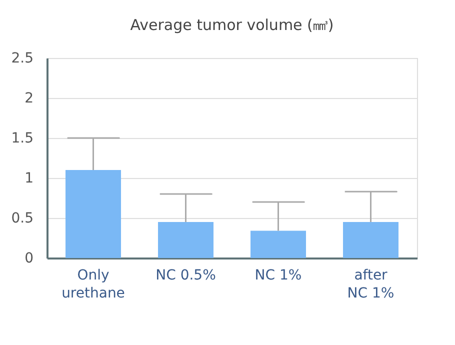  Describe the element at coordinates (232, 25) in the screenshot. I see `chart-title: Average tumor volume (㎣)` at that location.